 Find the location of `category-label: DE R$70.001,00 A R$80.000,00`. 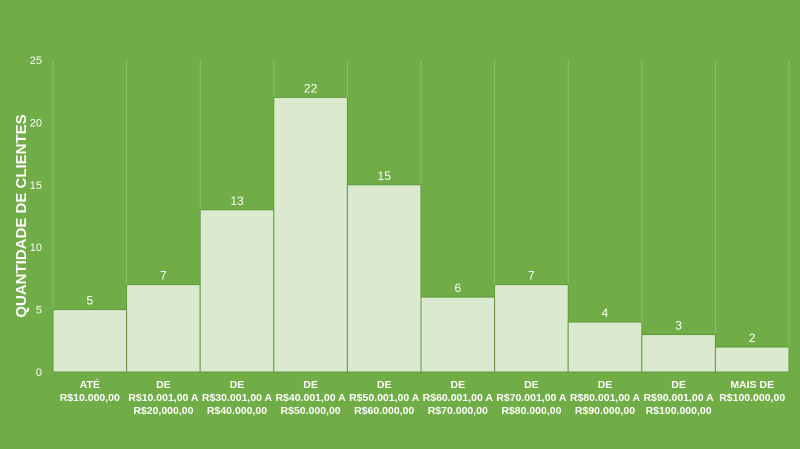

category-label: DE R$70.001,00 A R$80.000,00 is located at coordinates (531, 398).